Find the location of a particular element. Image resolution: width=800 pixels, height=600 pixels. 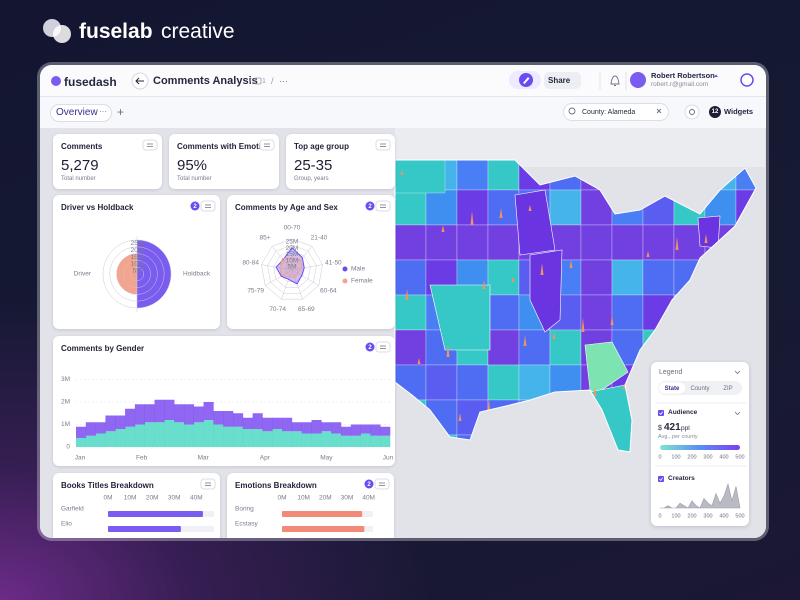

add-tab: + is located at coordinates (121, 112).